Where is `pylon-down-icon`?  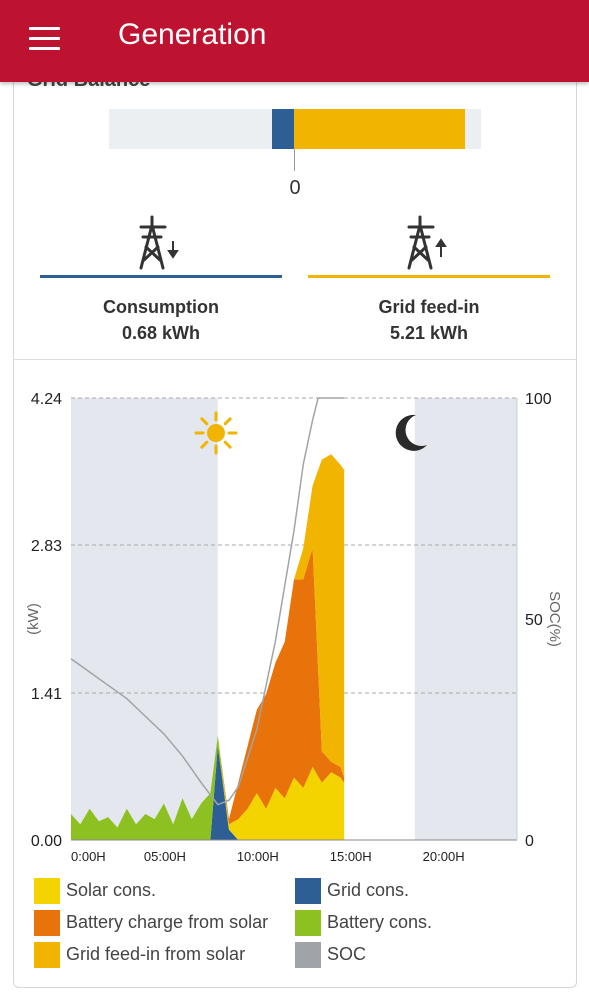 pylon-down-icon is located at coordinates (159, 242).